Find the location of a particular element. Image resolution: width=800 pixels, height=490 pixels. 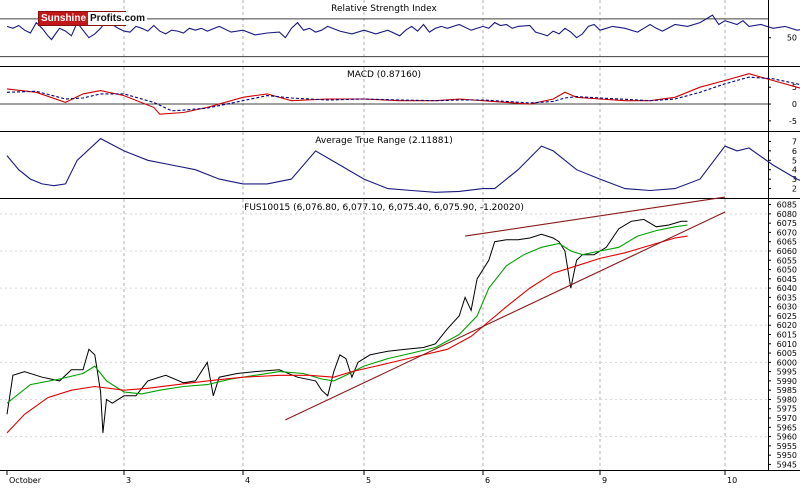

y-tick-label: 7 is located at coordinates (794, 141).